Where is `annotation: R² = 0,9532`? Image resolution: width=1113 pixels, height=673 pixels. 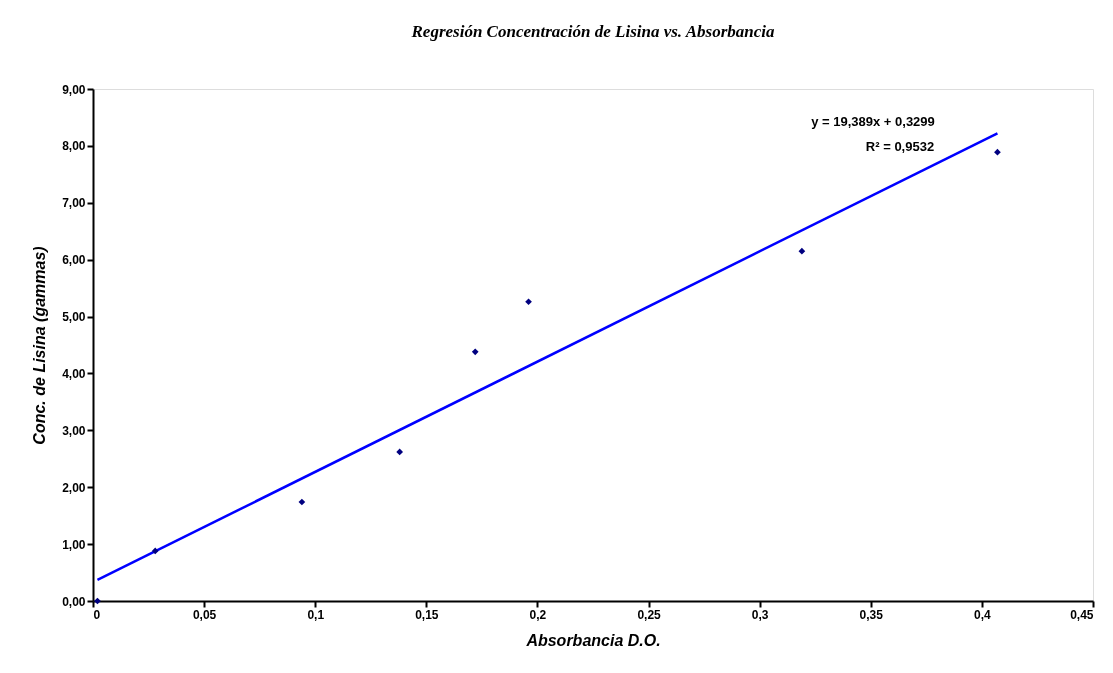
annotation: R² = 0,9532 is located at coordinates (900, 146).